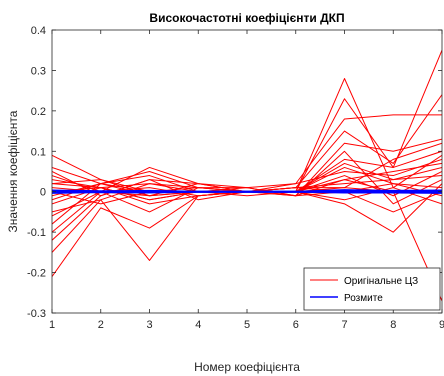 The height and width of the screenshot is (376, 444). I want to click on x-tick-label: 5, so click(247, 325).